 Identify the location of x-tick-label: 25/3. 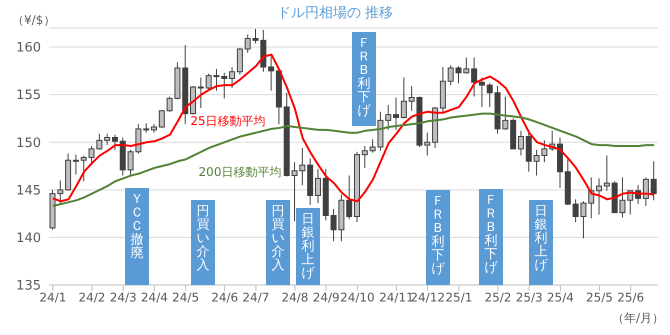
(529, 297).